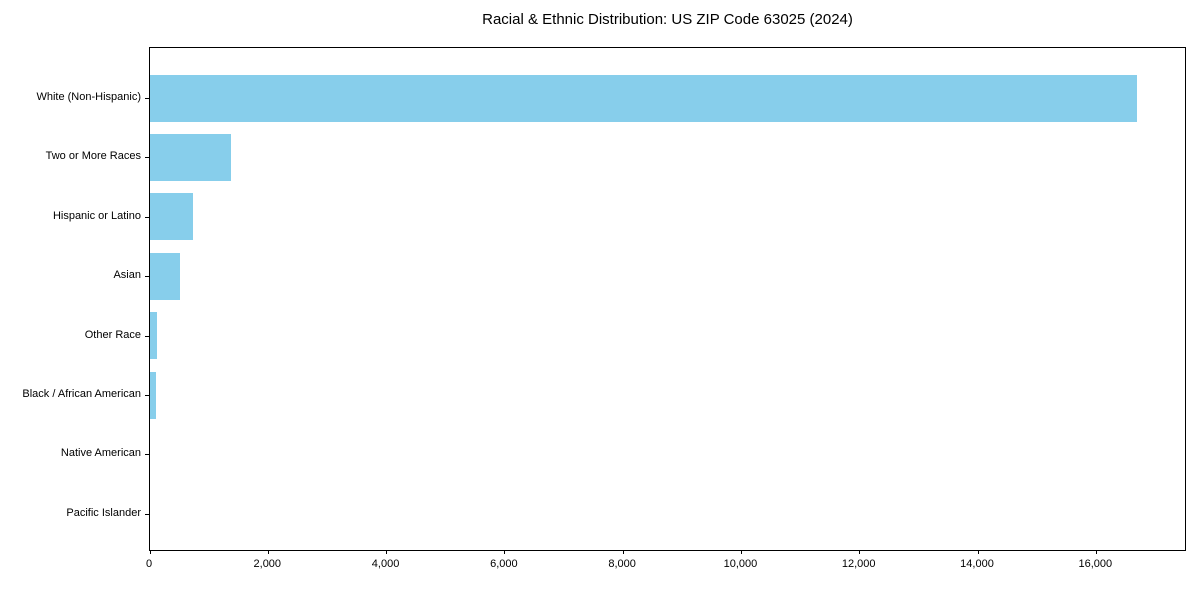 This screenshot has height=600, width=1200. I want to click on bar-white-non-hispanic, so click(643, 98).